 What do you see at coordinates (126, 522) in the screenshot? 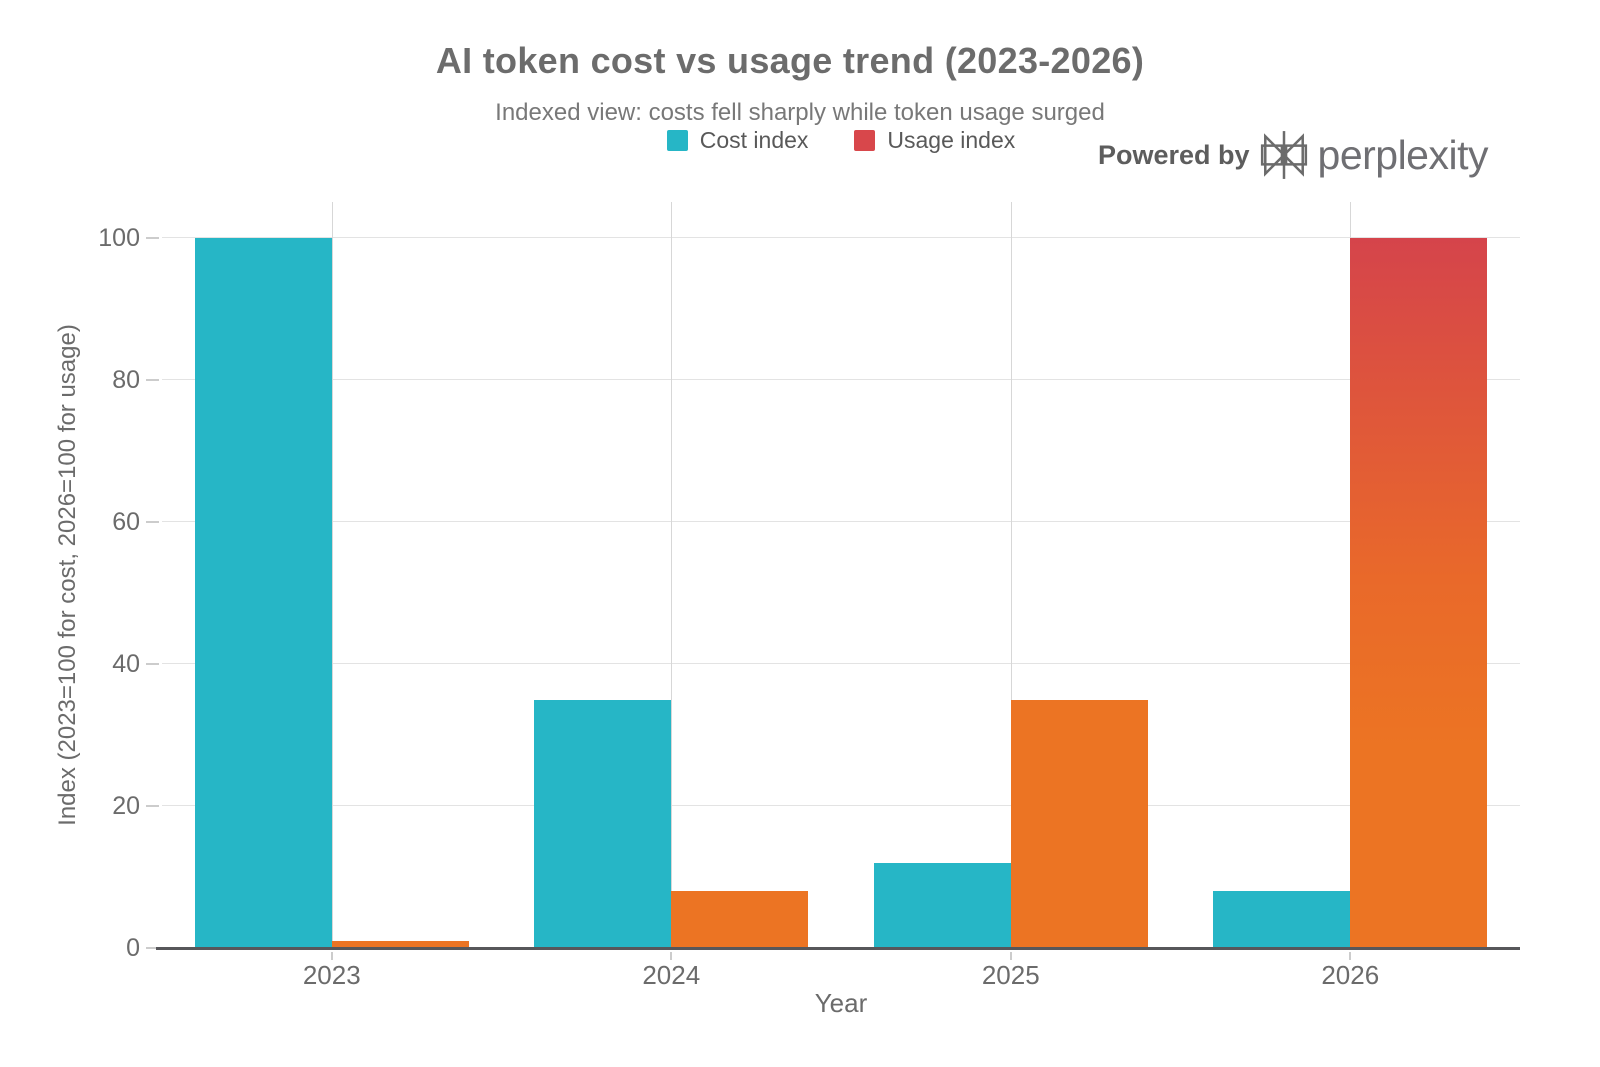
I see `y-tick-label-60: 60` at bounding box center [126, 522].